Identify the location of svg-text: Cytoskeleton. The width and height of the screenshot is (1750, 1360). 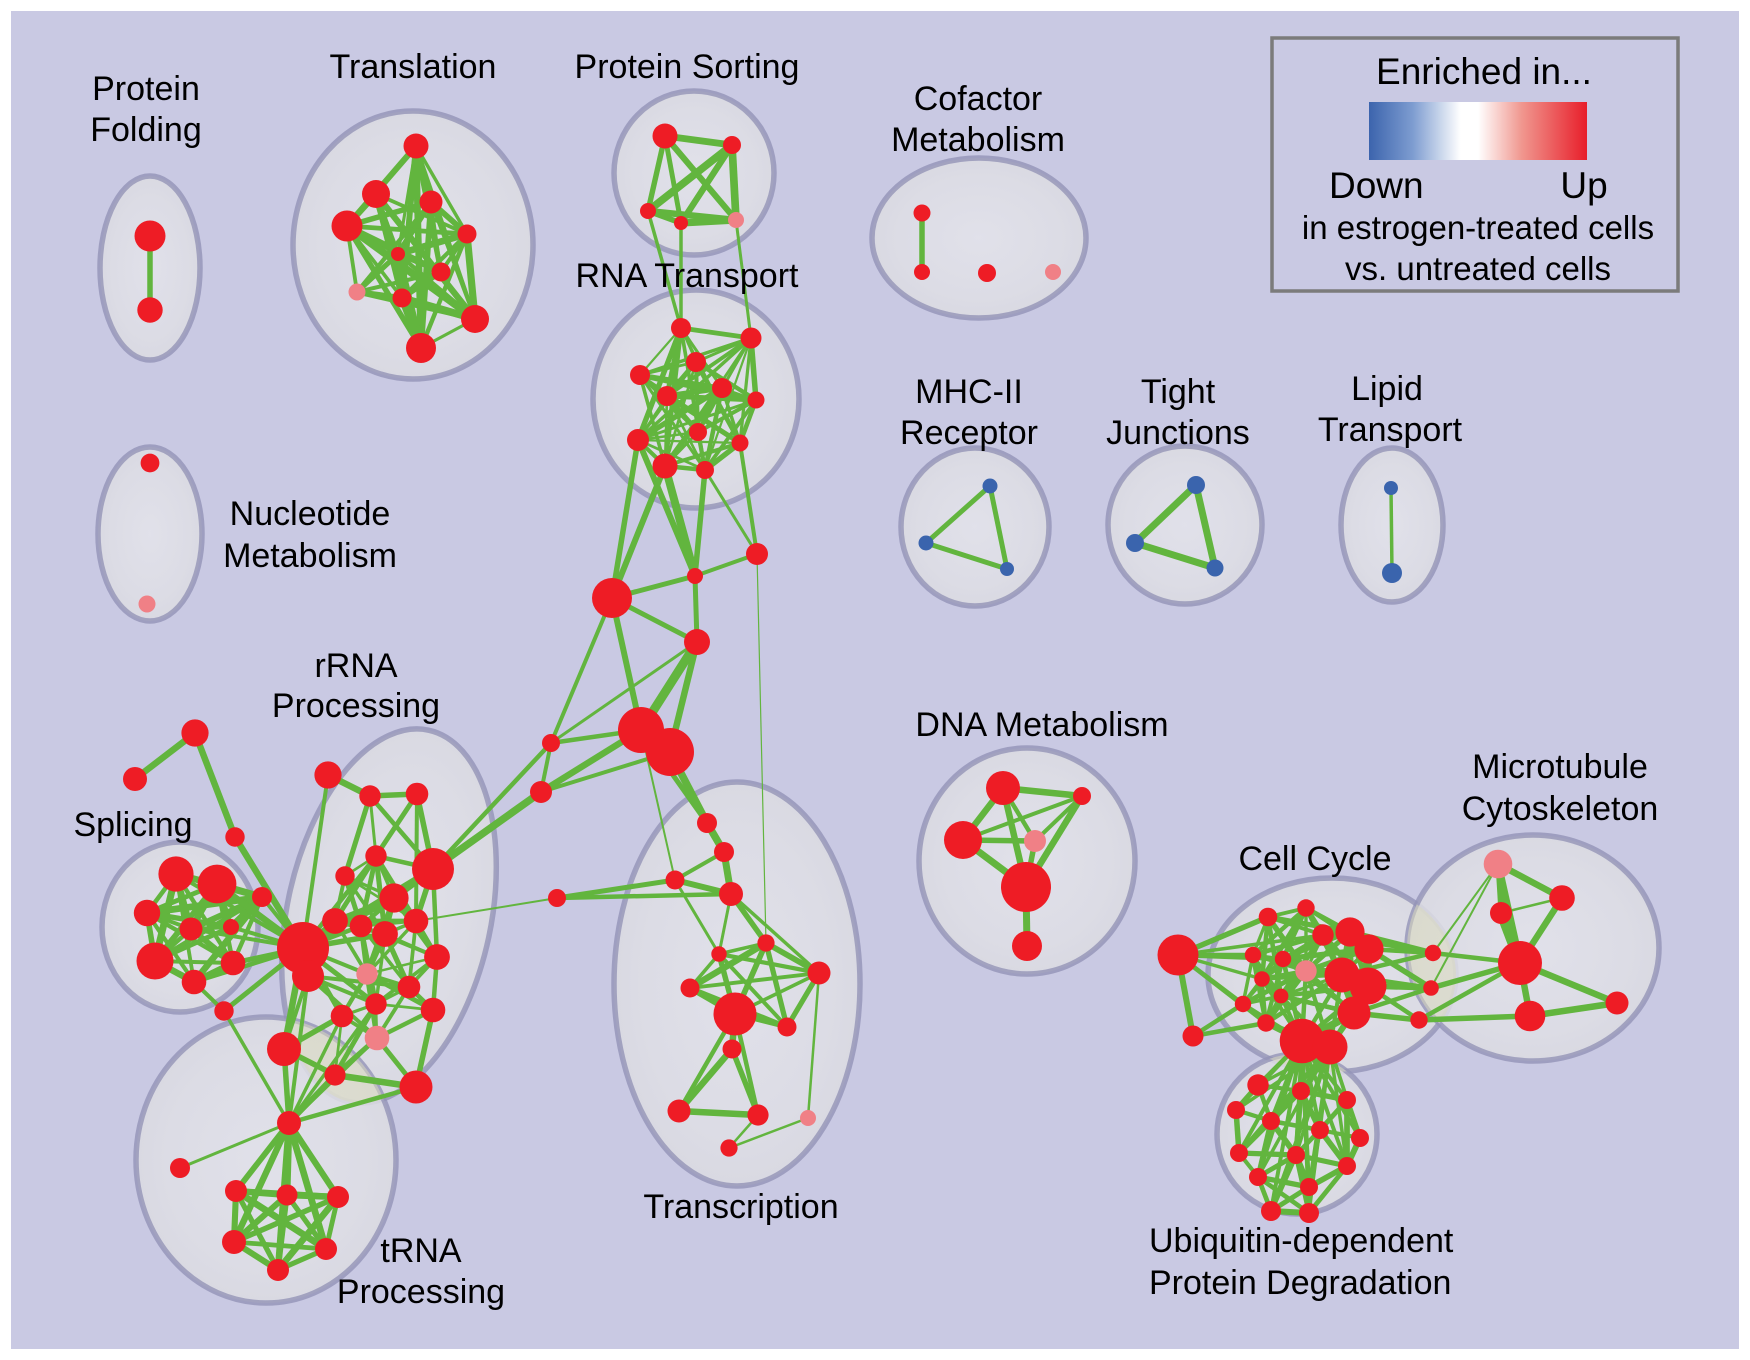
(1560, 809).